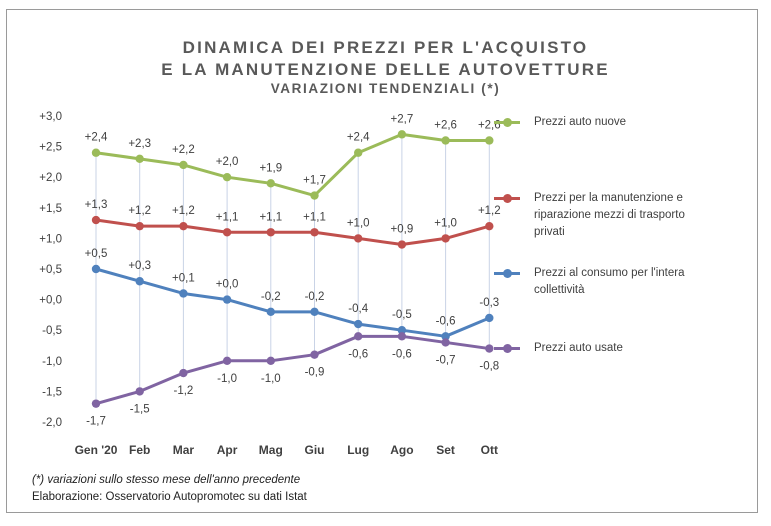 The image size is (771, 526). Describe the element at coordinates (52, 362) in the screenshot. I see `y-tick-label: -1,0` at that location.